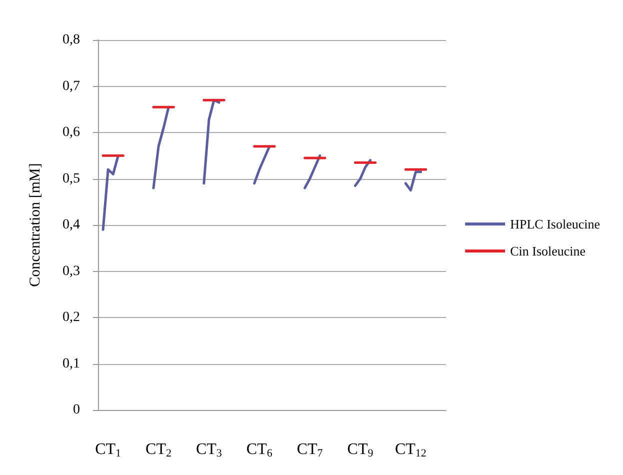  What do you see at coordinates (71, 40) in the screenshot?
I see `y-tick-label: 0,8` at bounding box center [71, 40].